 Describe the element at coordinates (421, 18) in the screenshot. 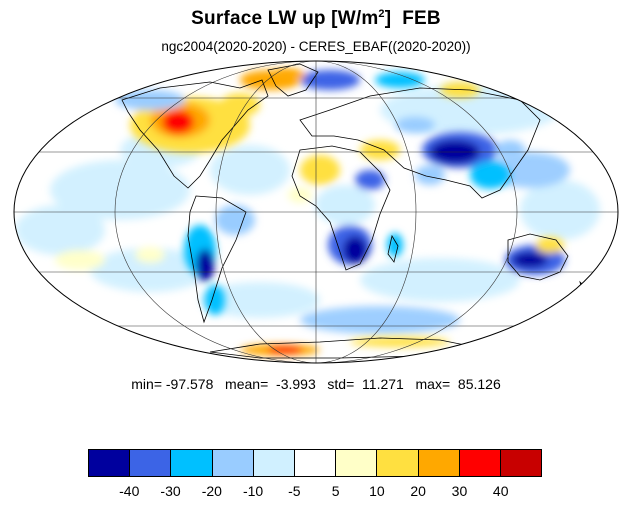

I see `title-month: FEB` at that location.